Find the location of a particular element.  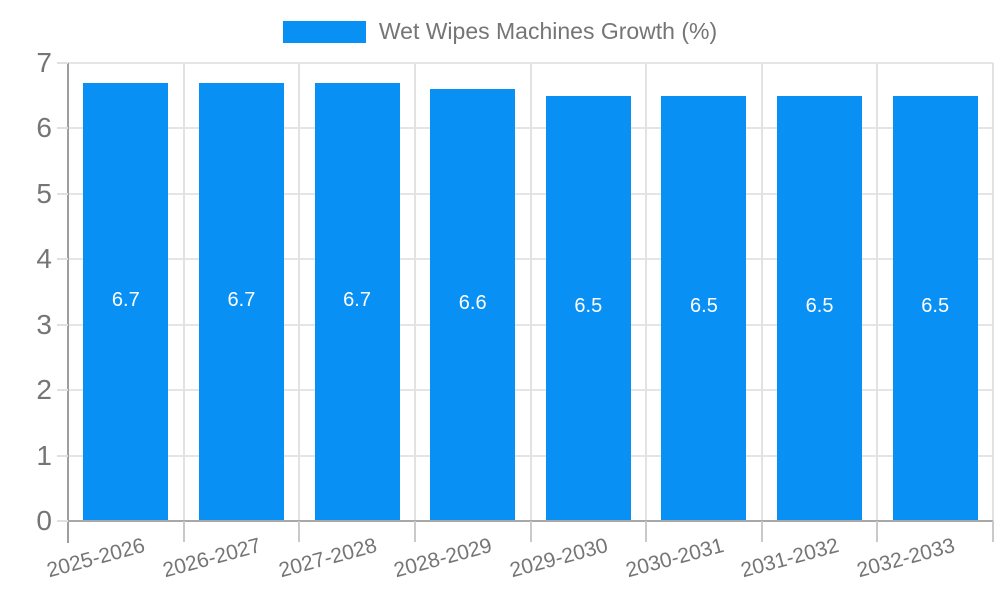

x-axis-tick-label: 2025-2026 is located at coordinates (96, 558).